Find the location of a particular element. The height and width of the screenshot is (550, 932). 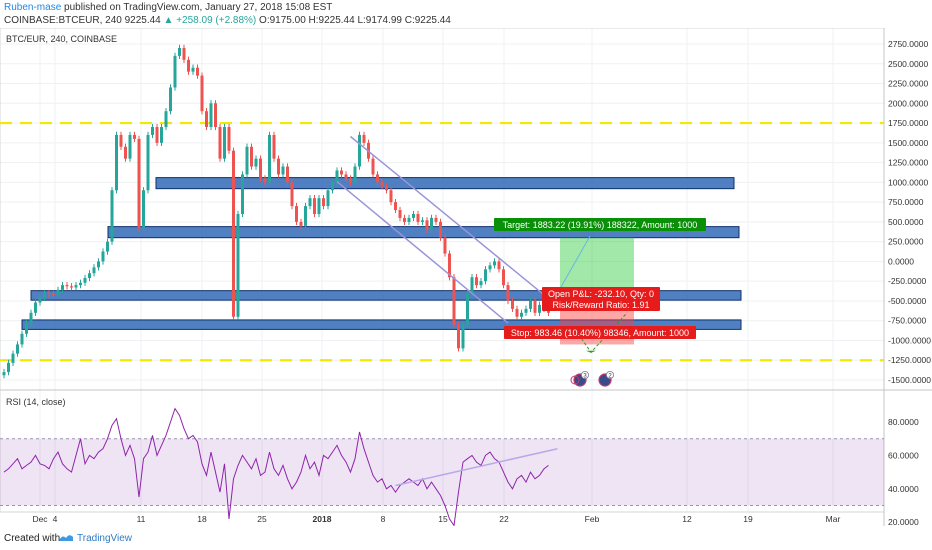

rsi-tick: 20.0000 is located at coordinates (903, 521).